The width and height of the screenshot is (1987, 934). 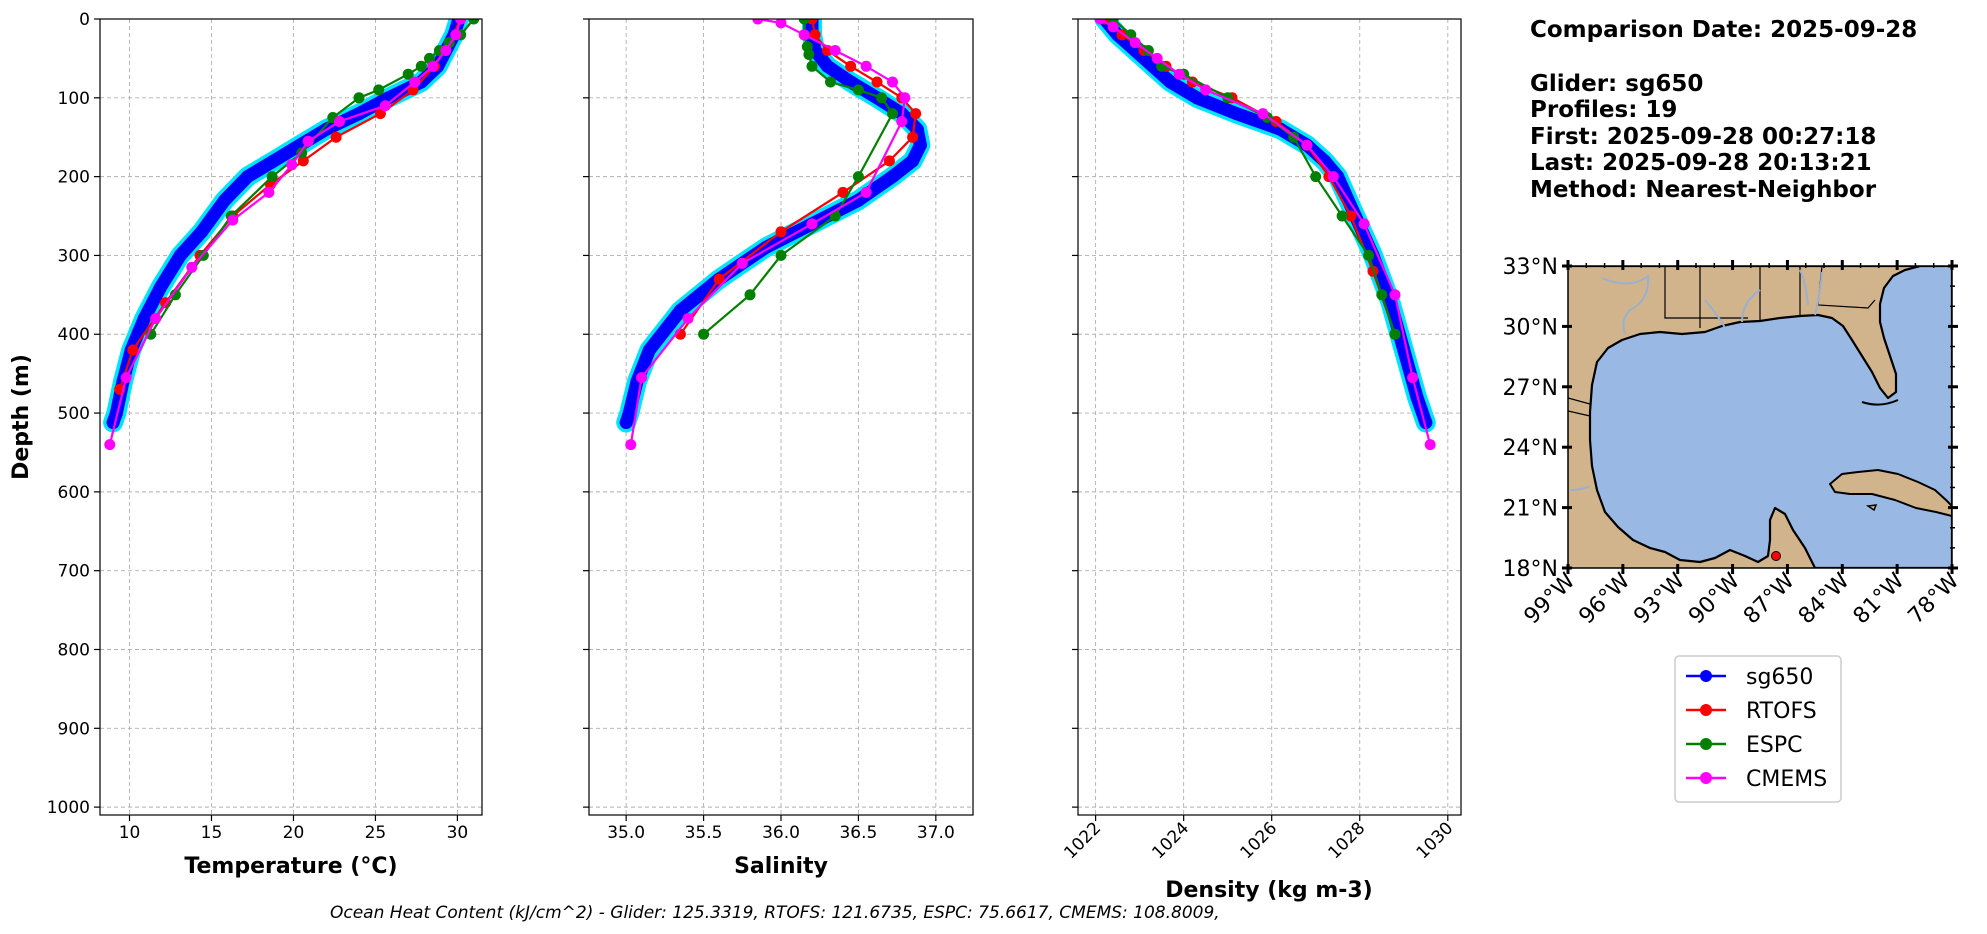 What do you see at coordinates (1236, 114) in the screenshot?
I see `density-sg650-point` at bounding box center [1236, 114].